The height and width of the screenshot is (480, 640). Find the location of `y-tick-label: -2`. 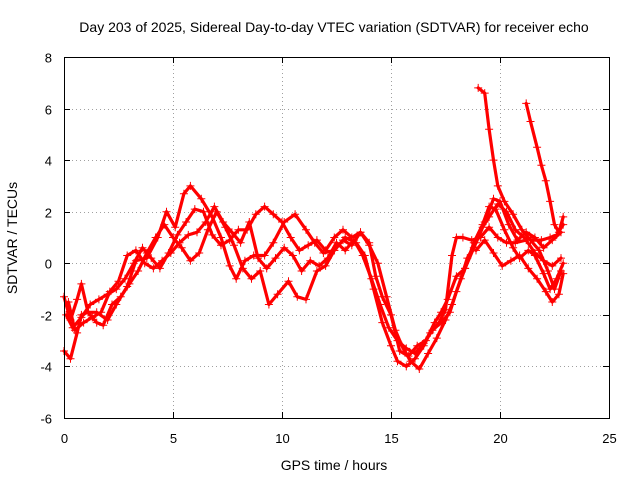

y-tick-label: -2 is located at coordinates (46, 316).